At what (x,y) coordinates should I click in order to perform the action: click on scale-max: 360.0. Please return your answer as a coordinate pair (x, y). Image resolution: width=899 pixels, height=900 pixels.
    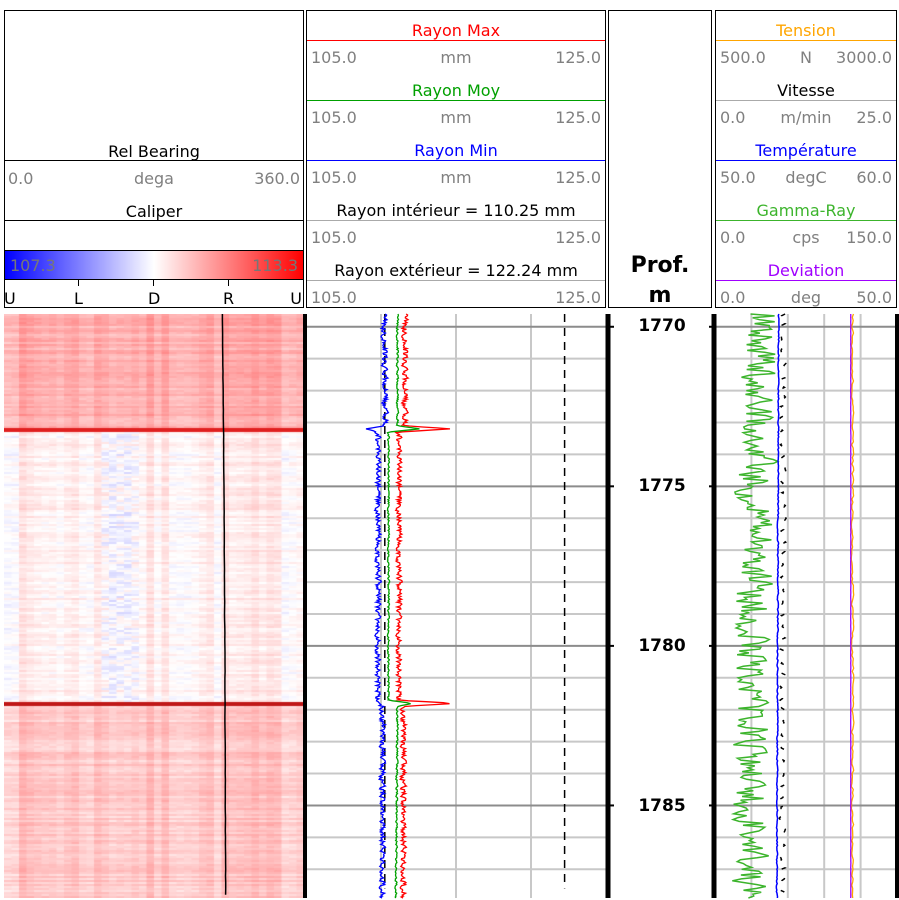
    Looking at the image, I should click on (277, 178).